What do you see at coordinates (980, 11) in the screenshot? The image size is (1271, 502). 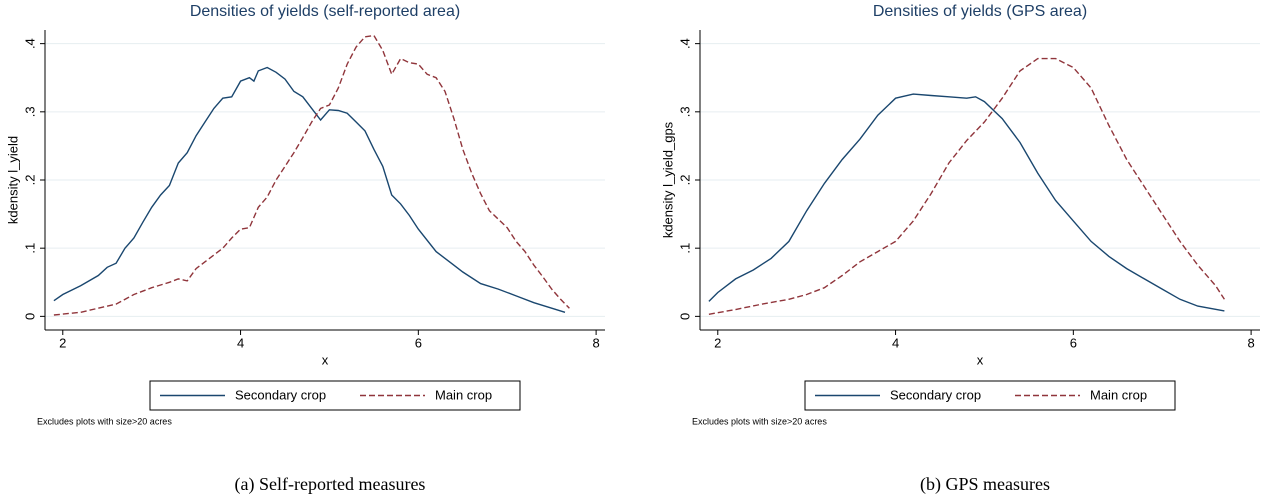 I see `chart-title: Densities of yields (GPS area)` at bounding box center [980, 11].